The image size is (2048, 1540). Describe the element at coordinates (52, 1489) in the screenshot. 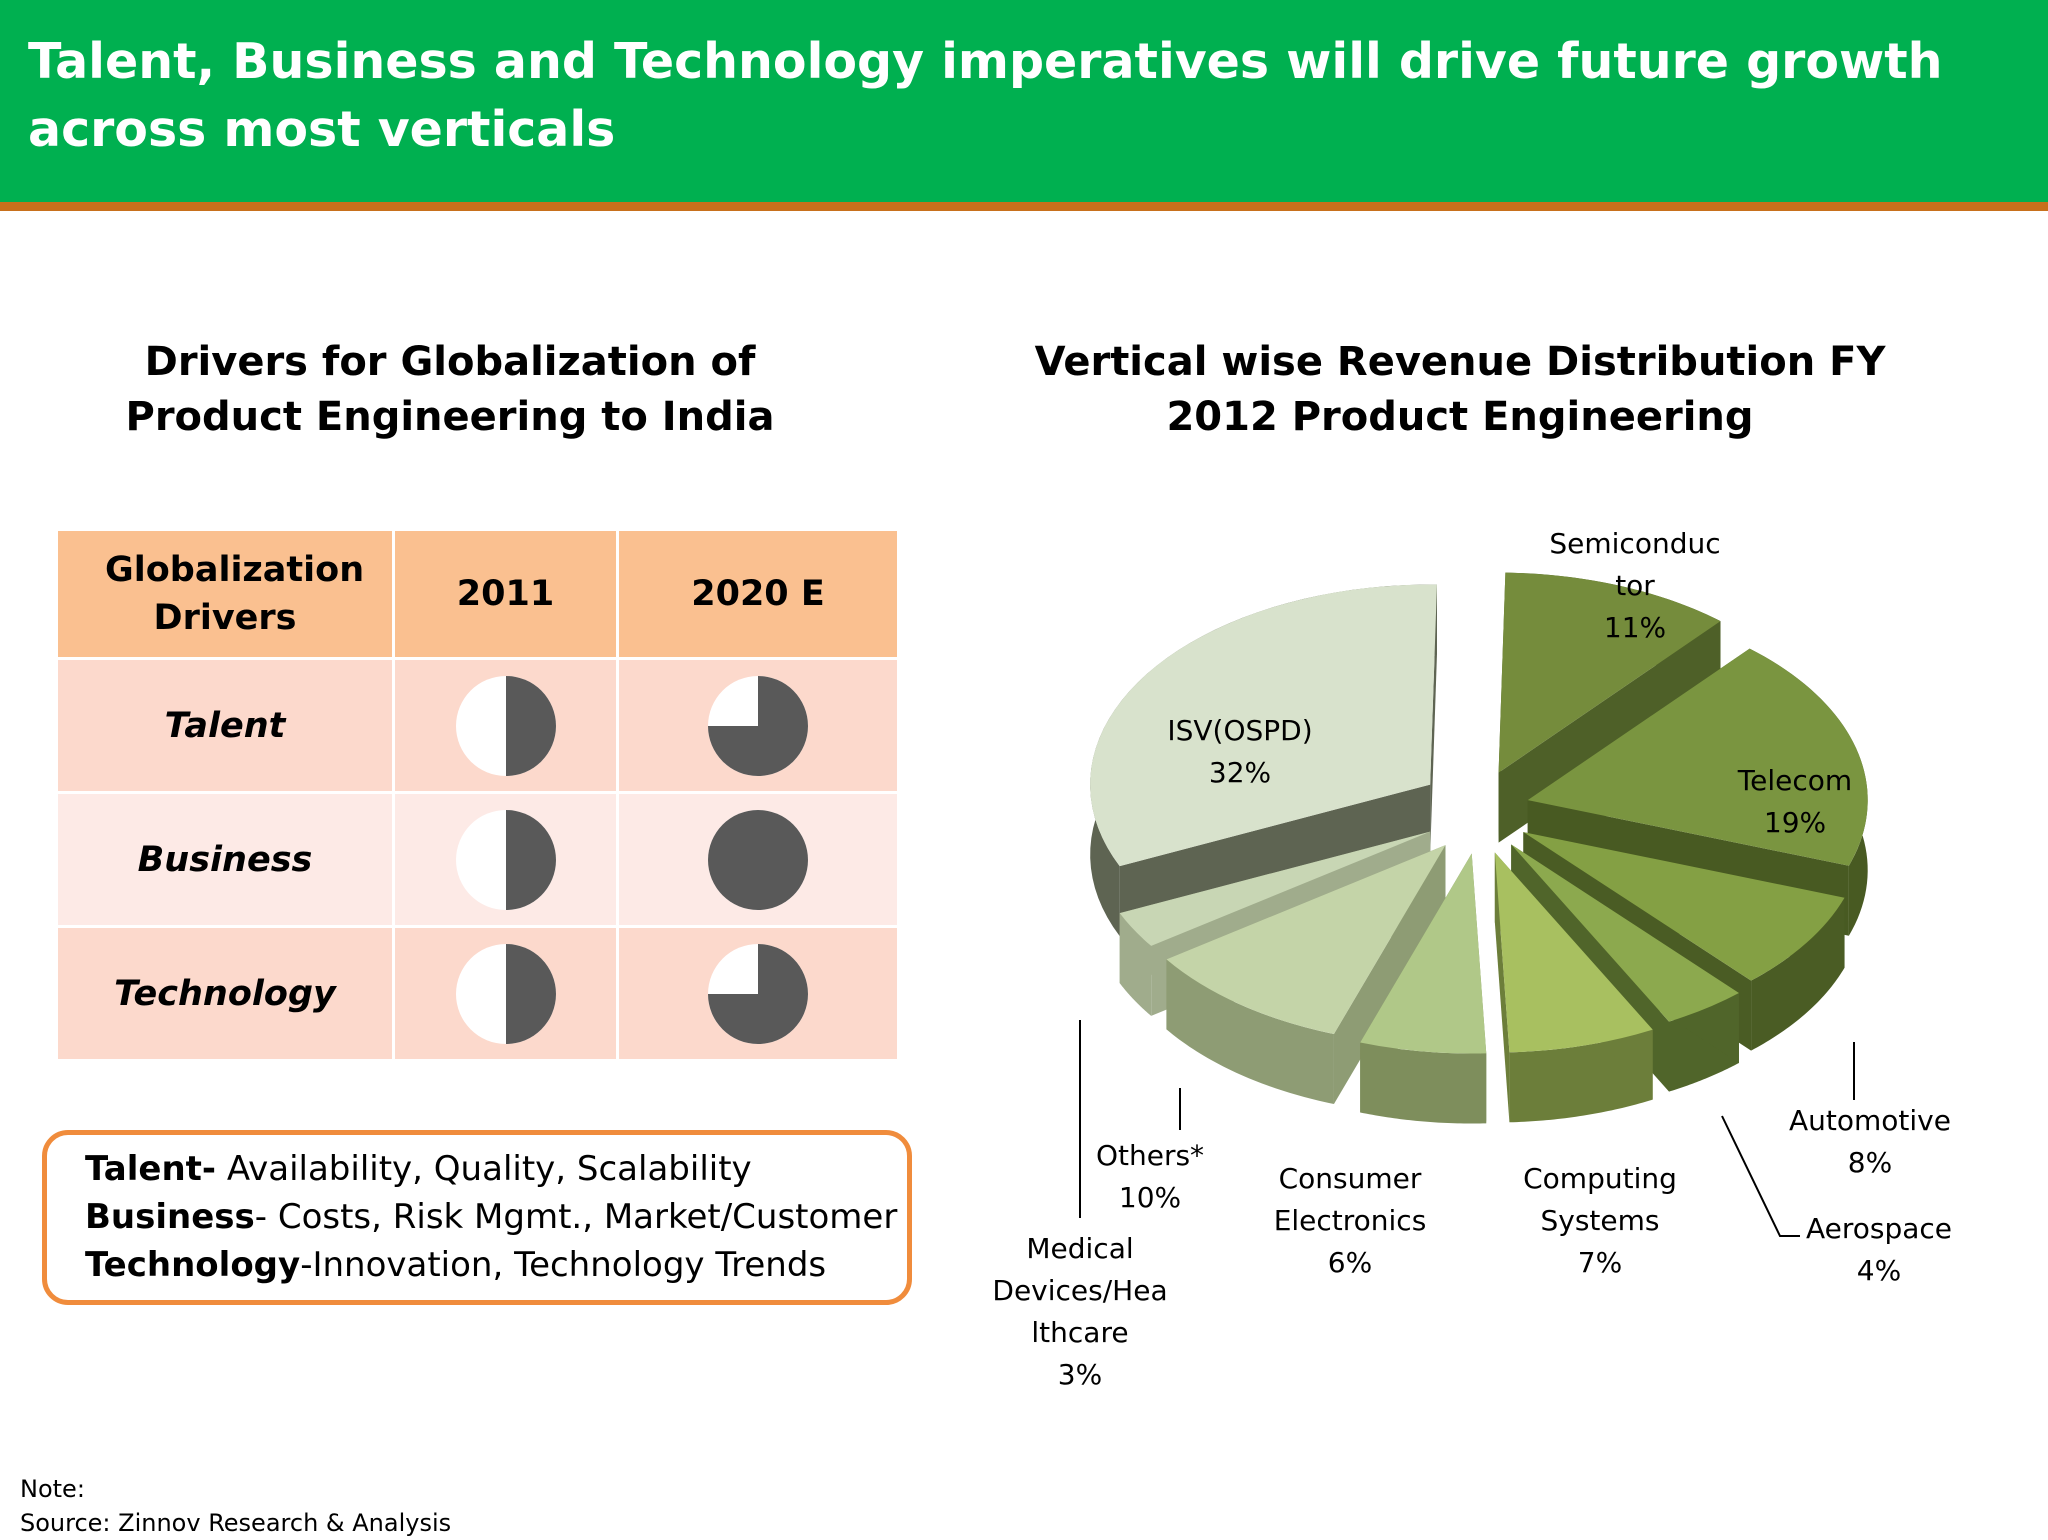

I see `footer-note: Note:` at that location.